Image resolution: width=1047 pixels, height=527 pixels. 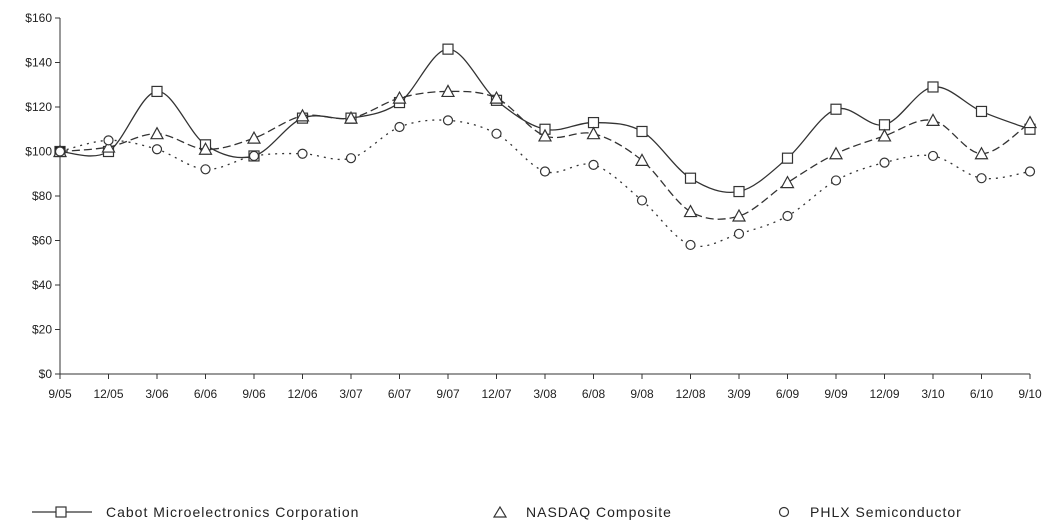 What do you see at coordinates (42, 196) in the screenshot?
I see `y-tick-label: $80` at bounding box center [42, 196].